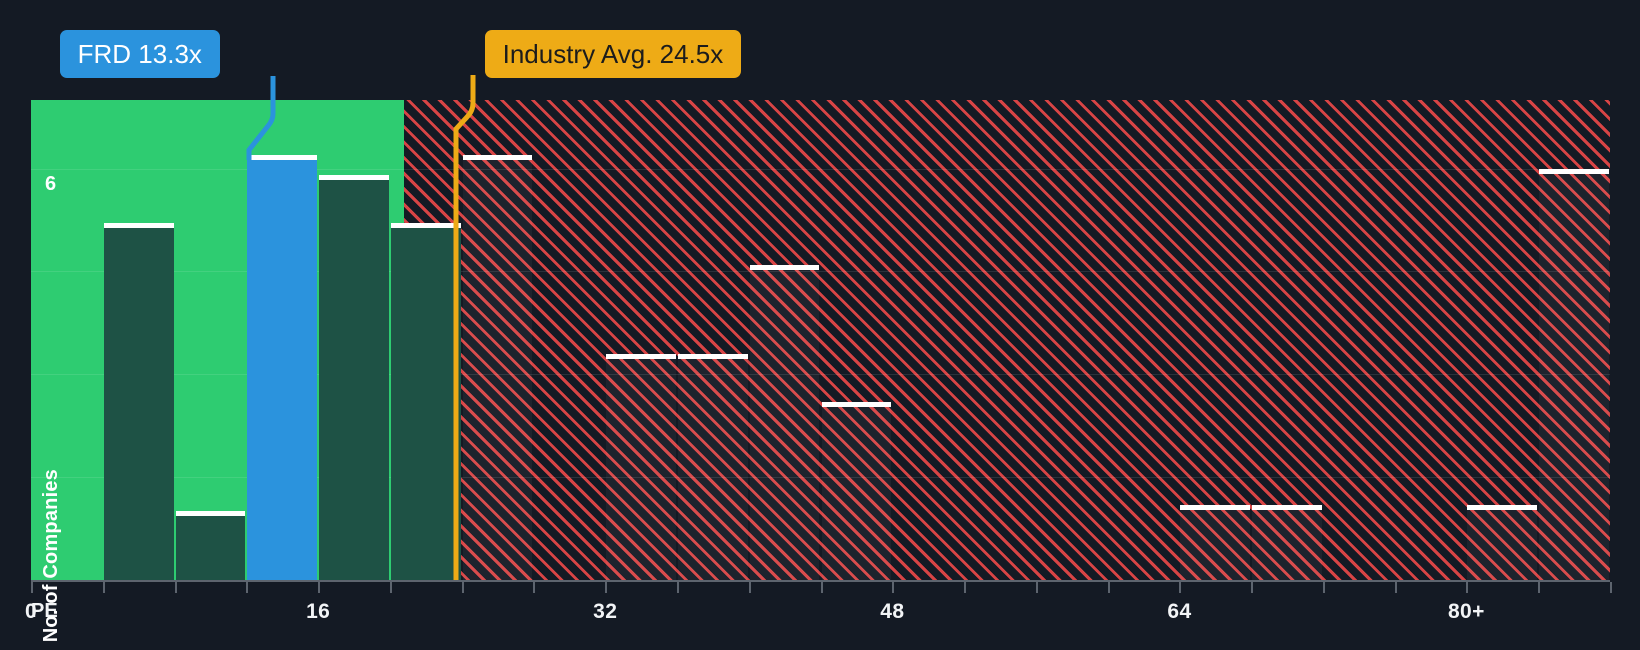 This screenshot has width=1640, height=650. What do you see at coordinates (51, 555) in the screenshot?
I see `y-axis-title: No. of Companies` at bounding box center [51, 555].